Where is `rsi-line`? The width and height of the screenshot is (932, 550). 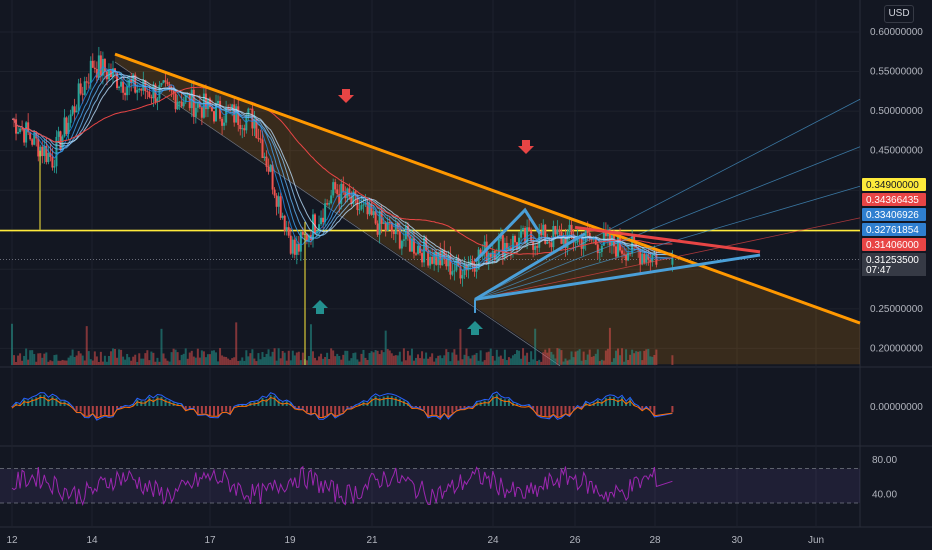 rsi-line is located at coordinates (342, 485).